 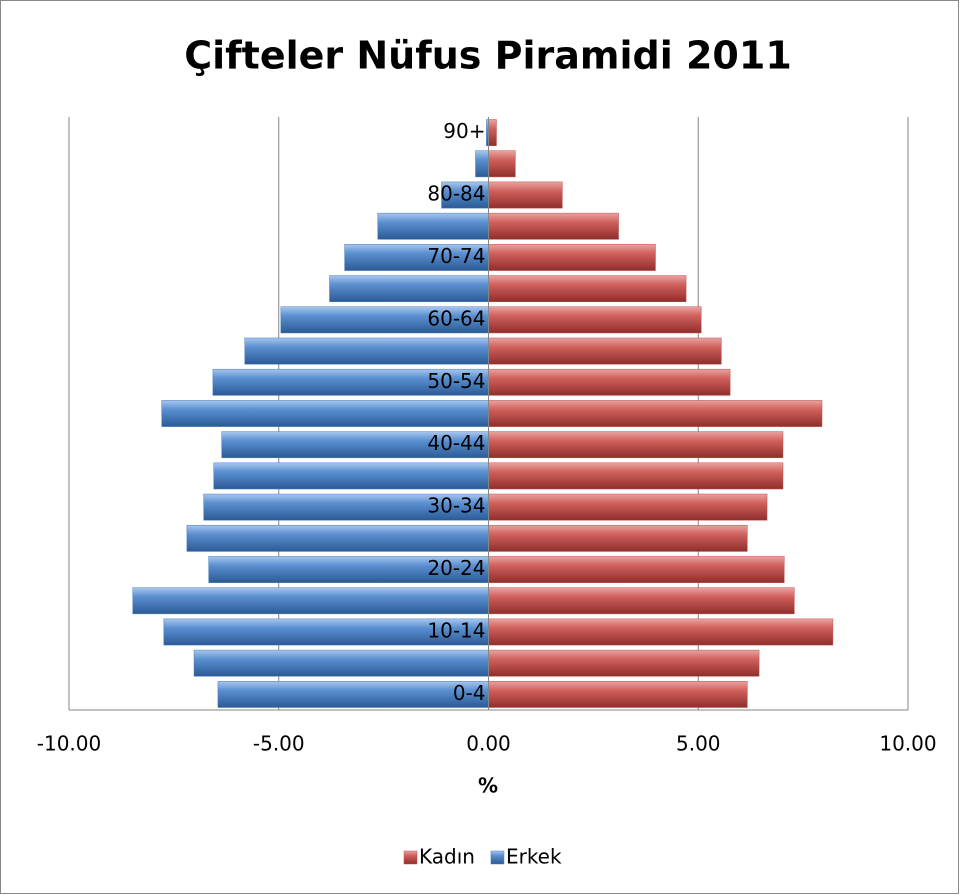 I want to click on y-tick-label: 80-84, so click(x=456, y=194).